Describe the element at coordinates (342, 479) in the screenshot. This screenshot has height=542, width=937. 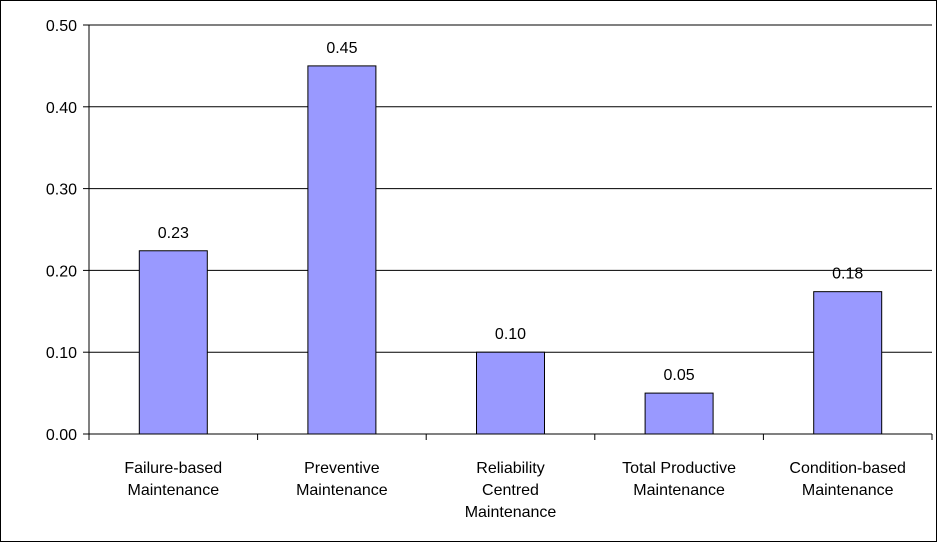
I see `x-tick-label: Preventive Maintenance` at that location.